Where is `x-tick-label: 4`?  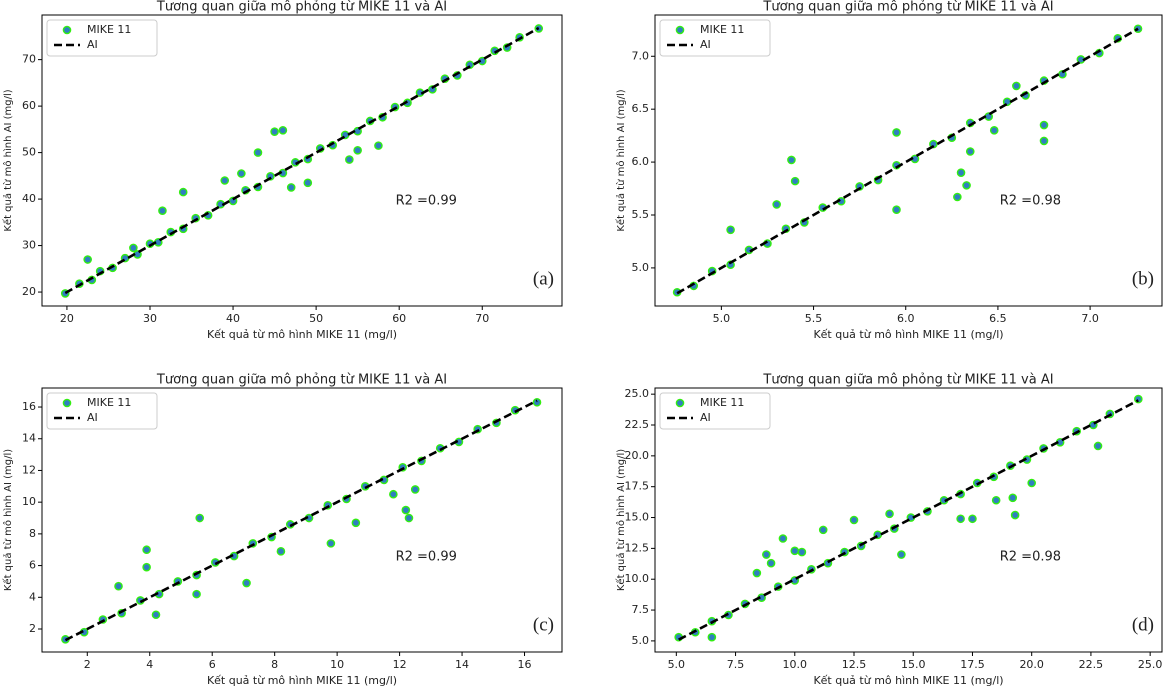 x-tick-label: 4 is located at coordinates (149, 664).